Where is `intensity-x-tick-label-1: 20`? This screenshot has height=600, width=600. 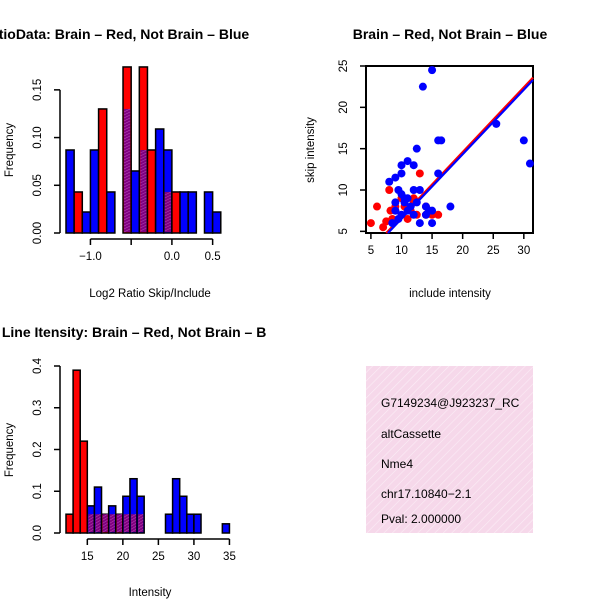
intensity-x-tick-label-1: 20 is located at coordinates (122, 557).